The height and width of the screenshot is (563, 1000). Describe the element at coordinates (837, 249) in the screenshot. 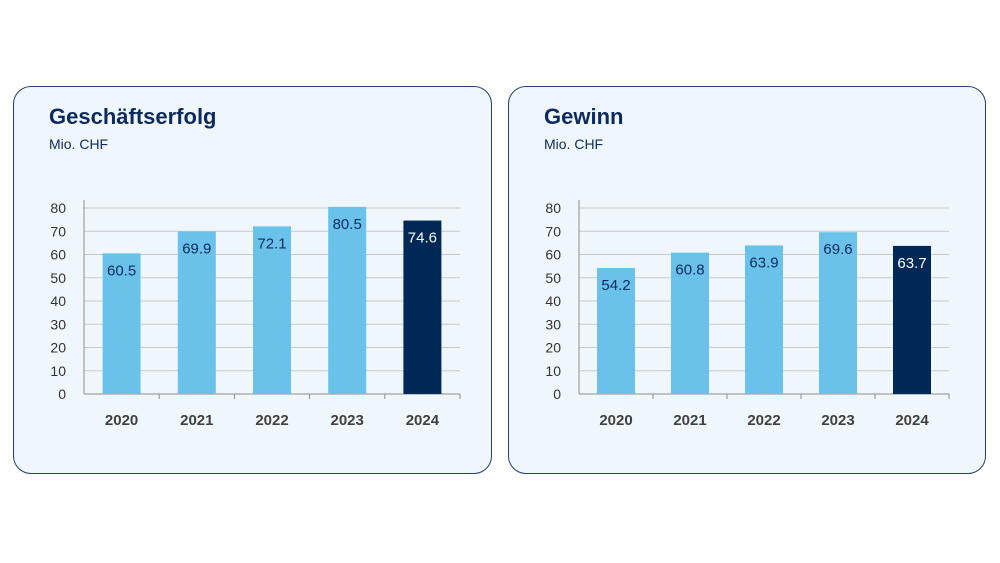

I see `data-label-2023: 69.6` at that location.